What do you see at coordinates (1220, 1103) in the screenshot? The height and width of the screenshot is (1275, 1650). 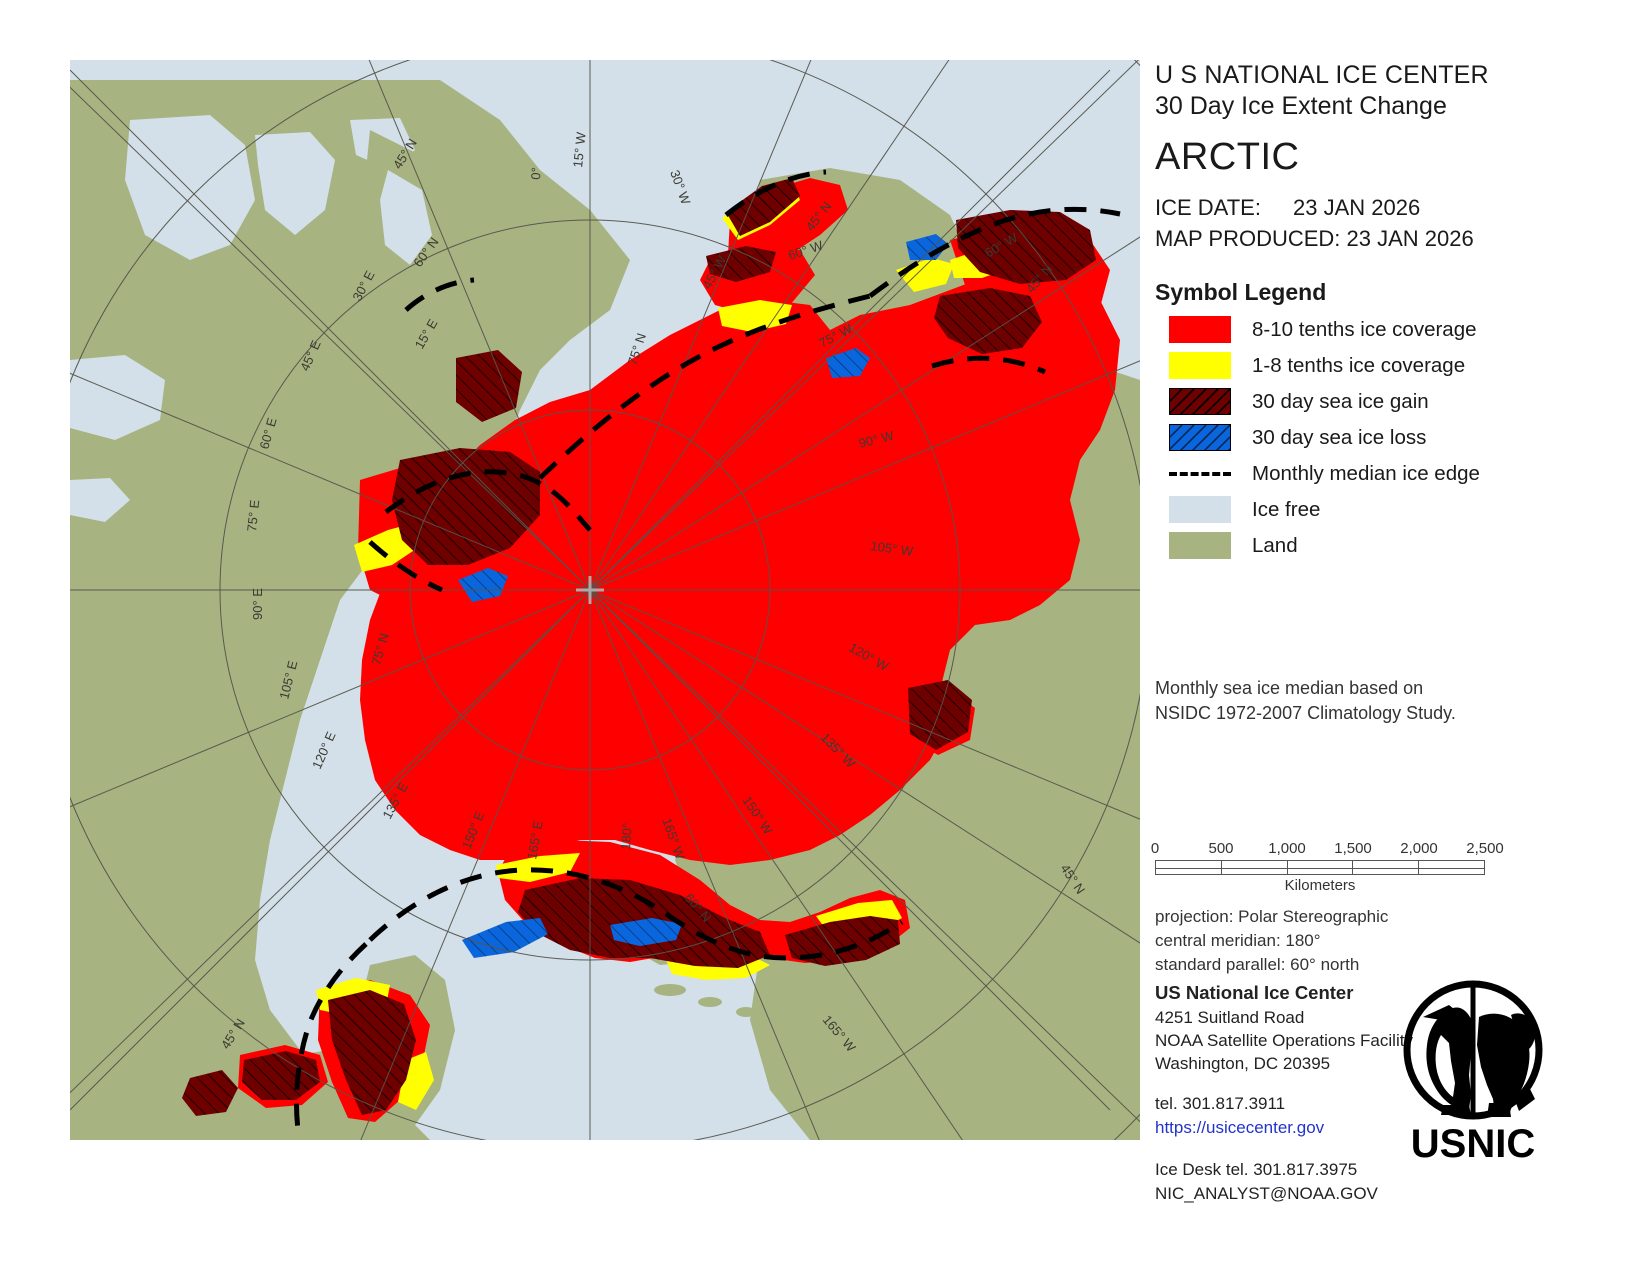 I see `telephone: tel. 301.817.3911` at bounding box center [1220, 1103].